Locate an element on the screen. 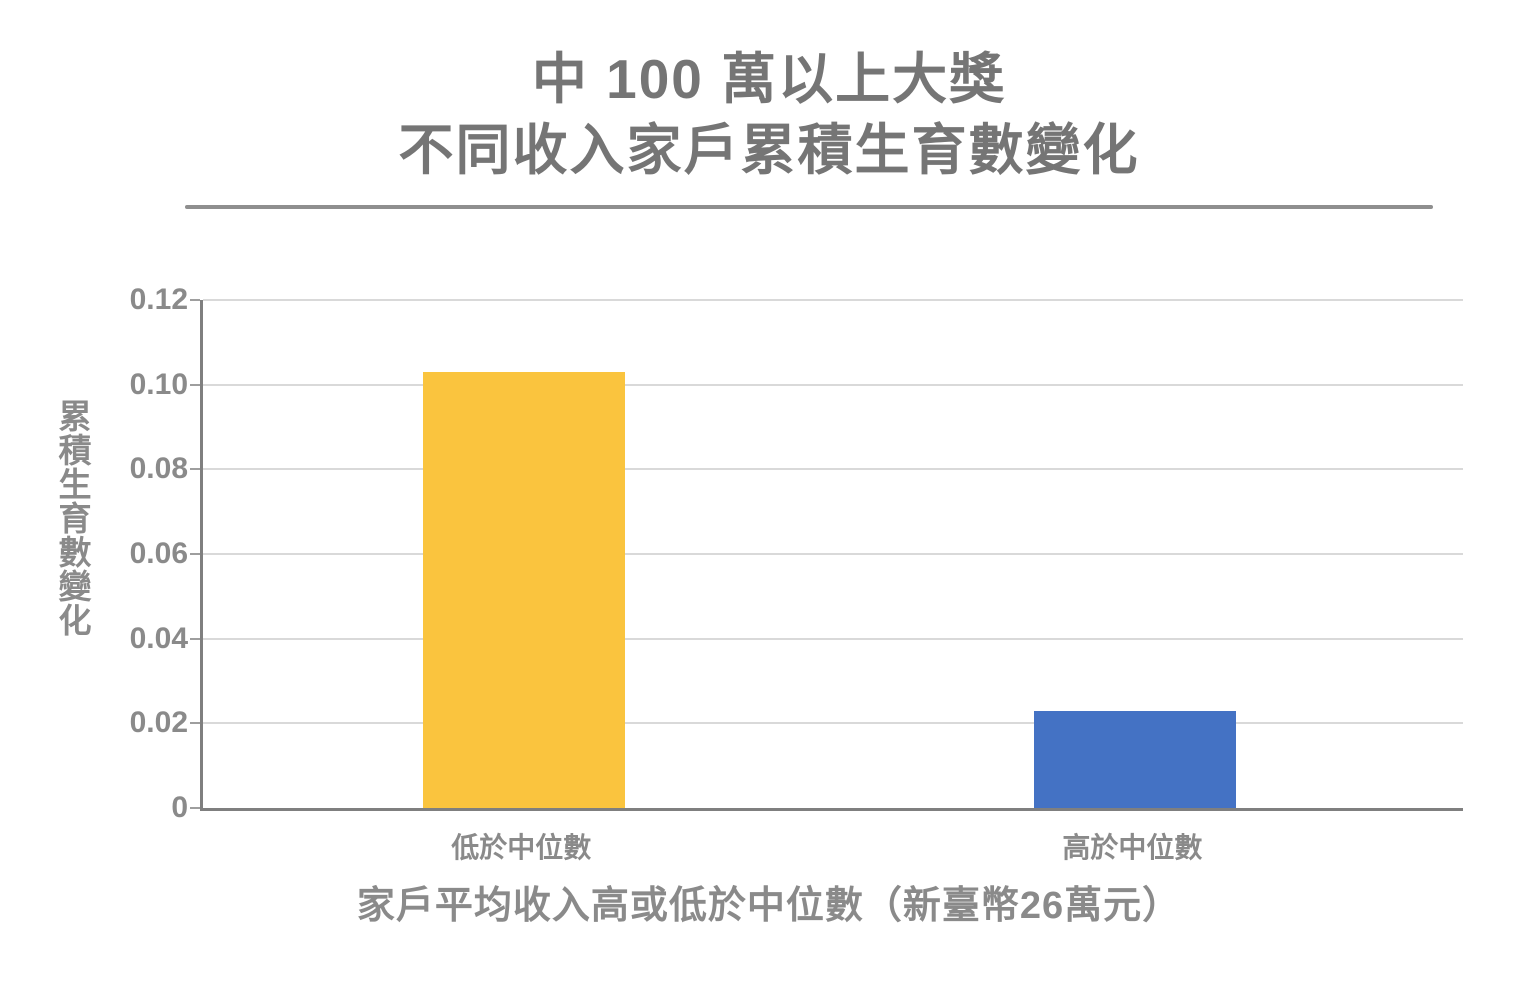 This screenshot has height=984, width=1538. y-tick-label: 0.10 is located at coordinates (158, 384).